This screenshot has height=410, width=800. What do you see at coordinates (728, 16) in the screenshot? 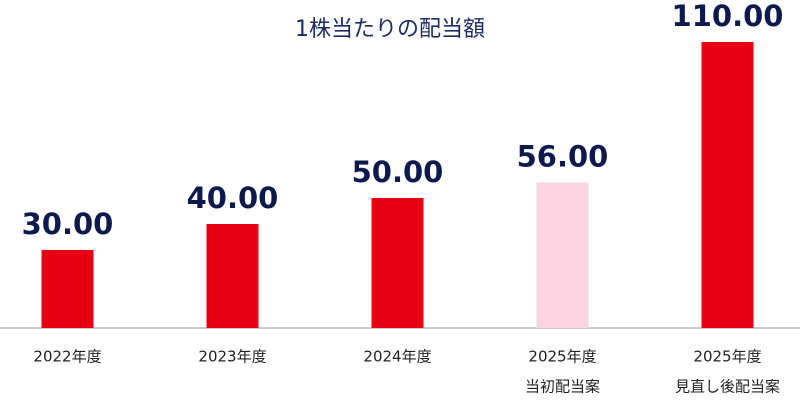
I see `value-label: 110.00` at bounding box center [728, 16].